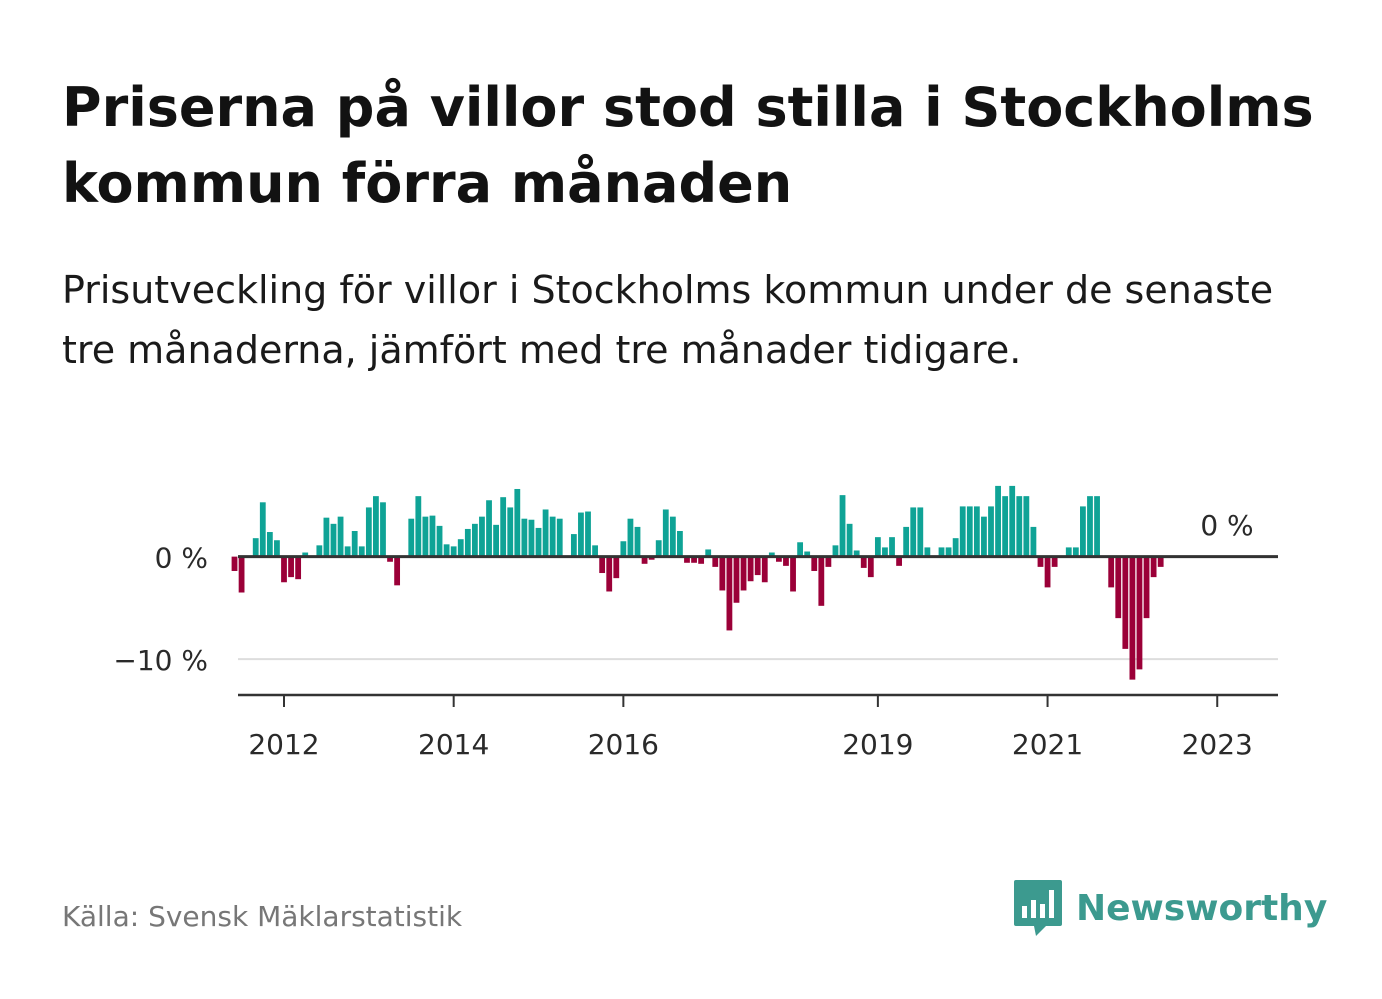 The width and height of the screenshot is (1382, 999). Describe the element at coordinates (1202, 908) in the screenshot. I see `brand-name: Newsworthy` at that location.